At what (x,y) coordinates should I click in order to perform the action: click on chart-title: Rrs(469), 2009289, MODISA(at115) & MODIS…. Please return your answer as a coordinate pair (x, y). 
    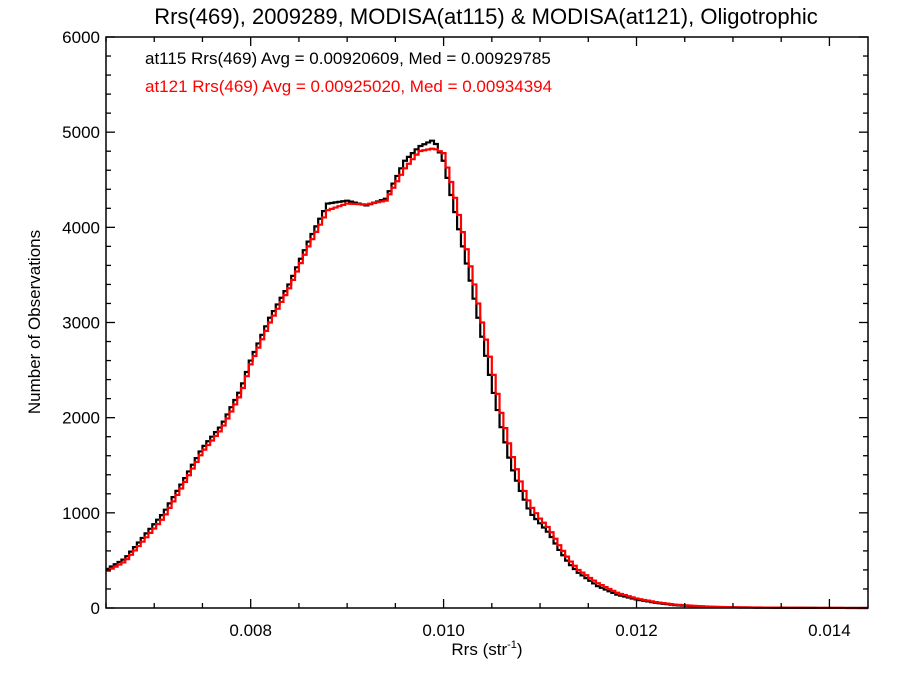
    Looking at the image, I should click on (486, 16).